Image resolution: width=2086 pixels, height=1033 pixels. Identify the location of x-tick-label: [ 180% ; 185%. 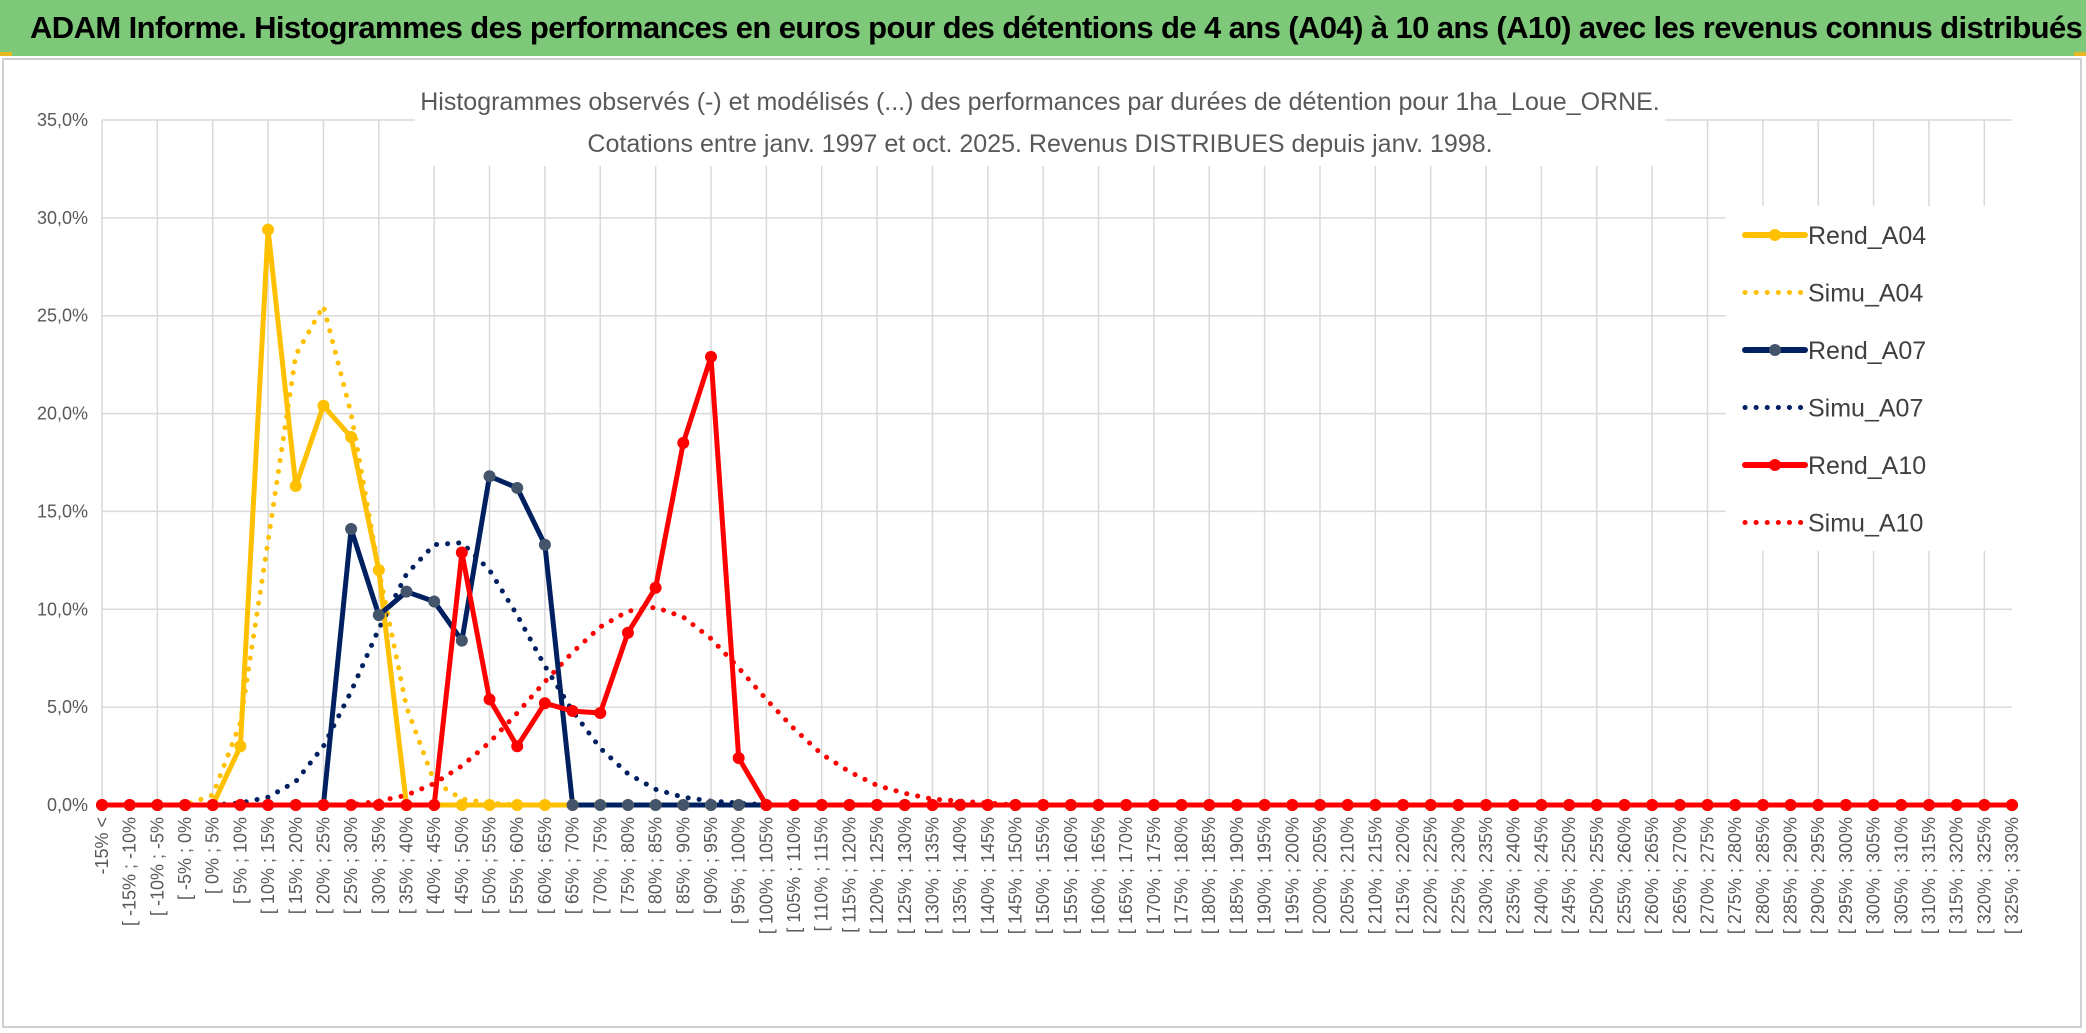
(1209, 875).